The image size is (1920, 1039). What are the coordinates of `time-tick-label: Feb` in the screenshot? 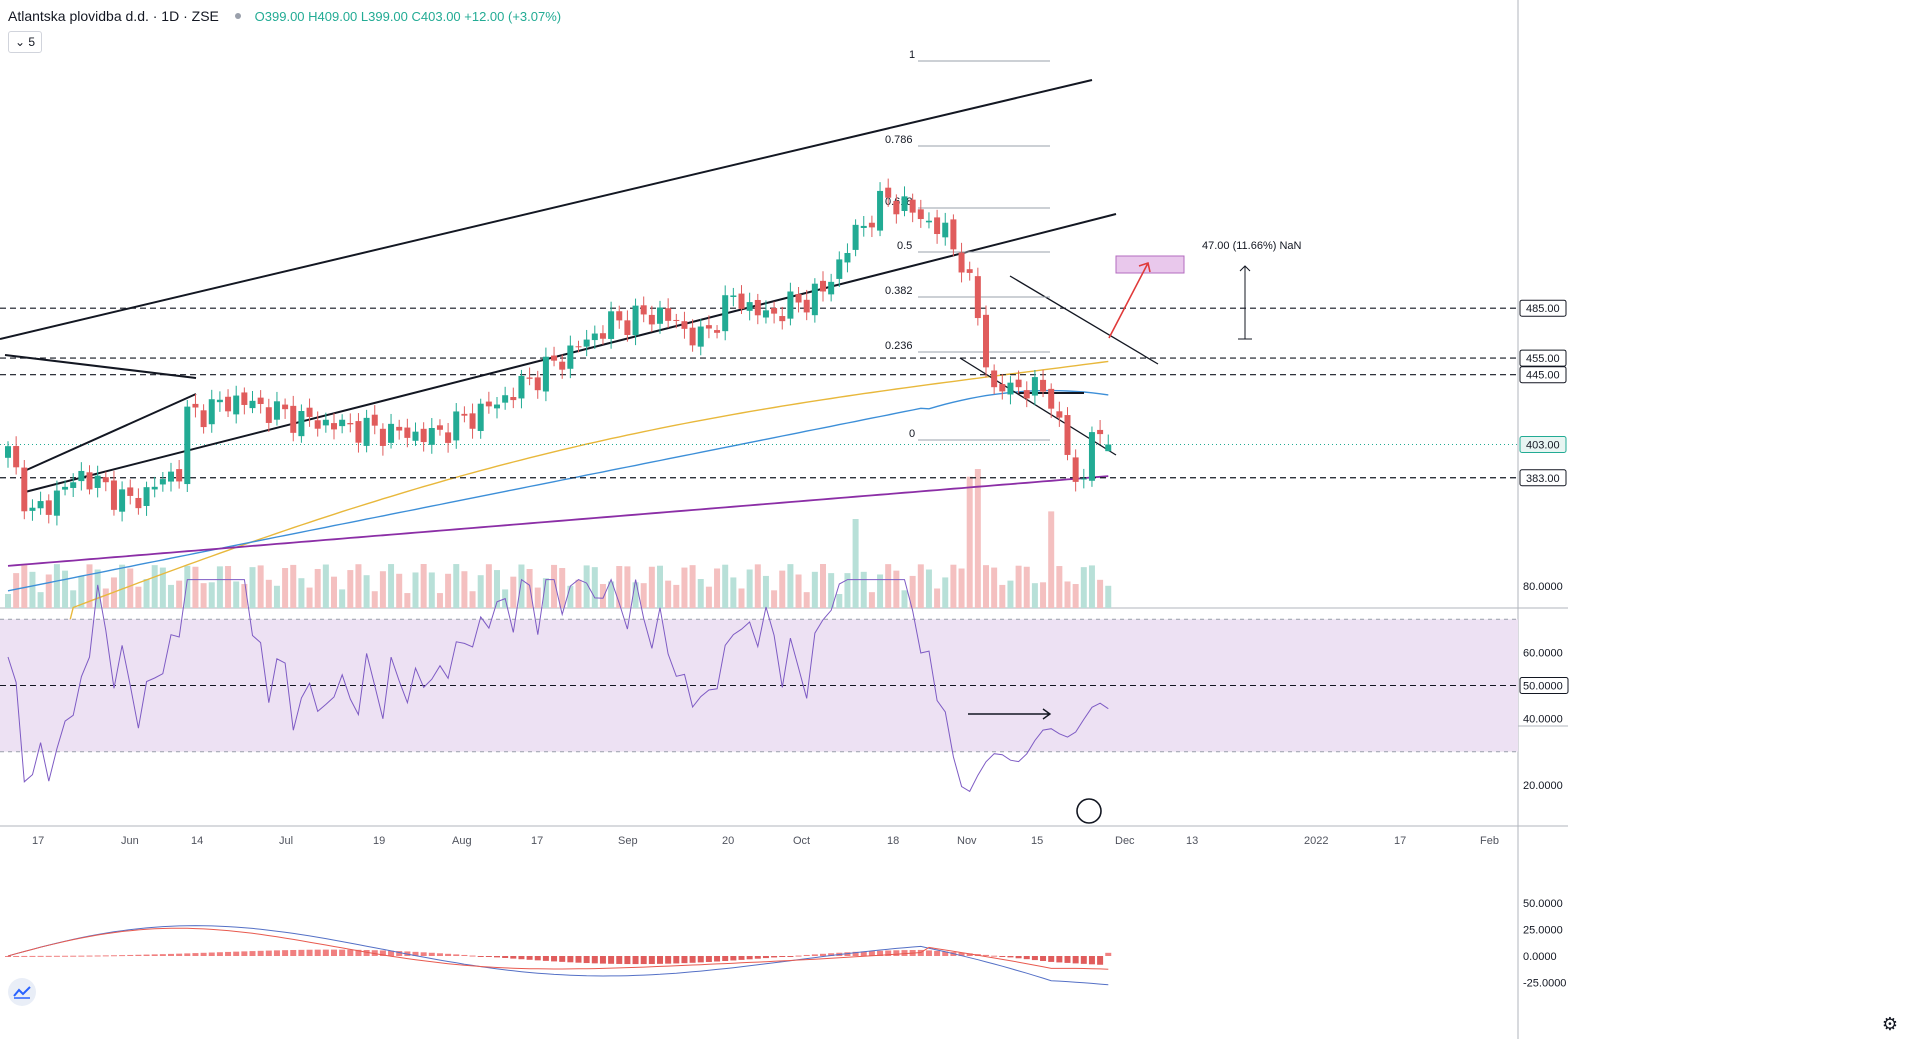 It's located at (1489, 841).